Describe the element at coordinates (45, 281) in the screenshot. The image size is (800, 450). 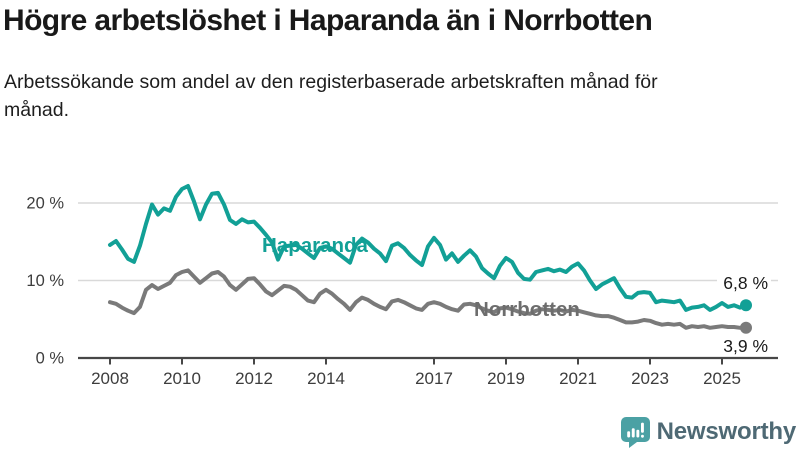
I see `y-axis-label: 10 %` at that location.